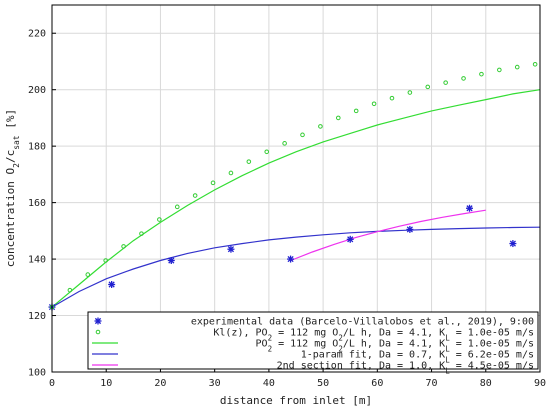 This screenshot has height=412, width=550. I want to click on legend-label: 1-param fit, Da = 0.7, KL = 6.2e-05 m/s, so click(417, 357).